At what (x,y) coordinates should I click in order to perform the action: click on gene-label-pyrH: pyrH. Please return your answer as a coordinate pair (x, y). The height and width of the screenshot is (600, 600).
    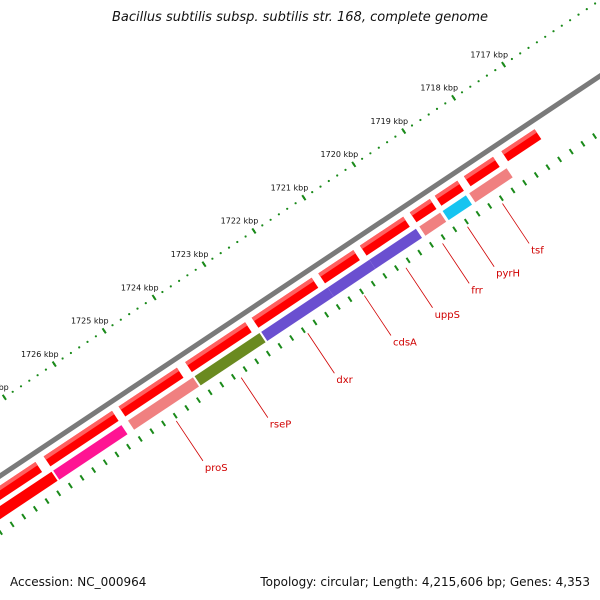
    Looking at the image, I should click on (508, 274).